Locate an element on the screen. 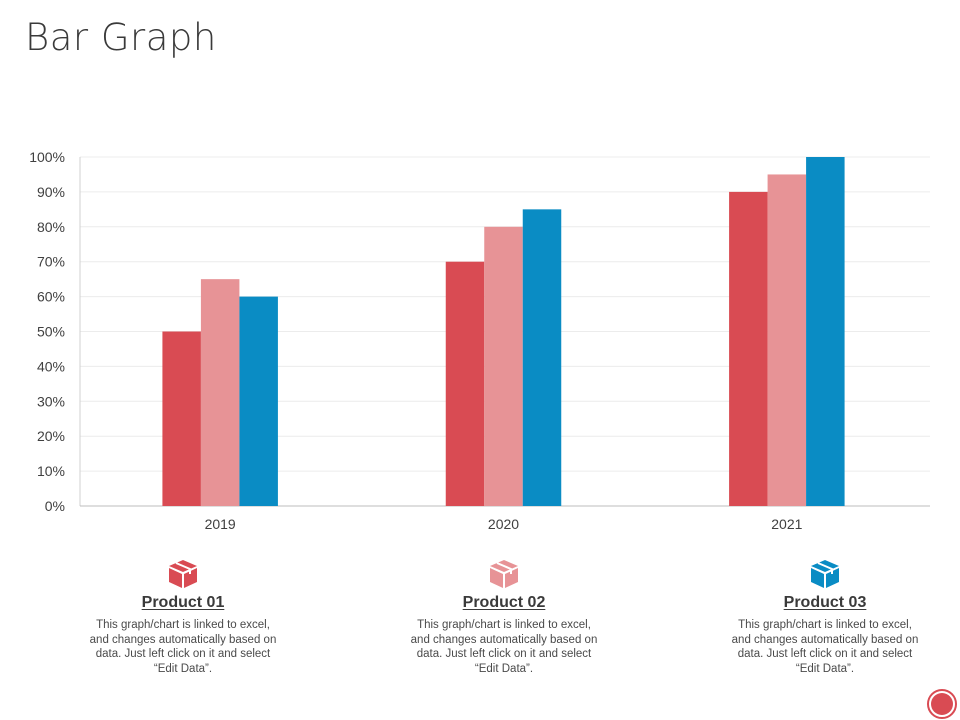 The width and height of the screenshot is (960, 720). x-tick-label: 2021 is located at coordinates (786, 524).